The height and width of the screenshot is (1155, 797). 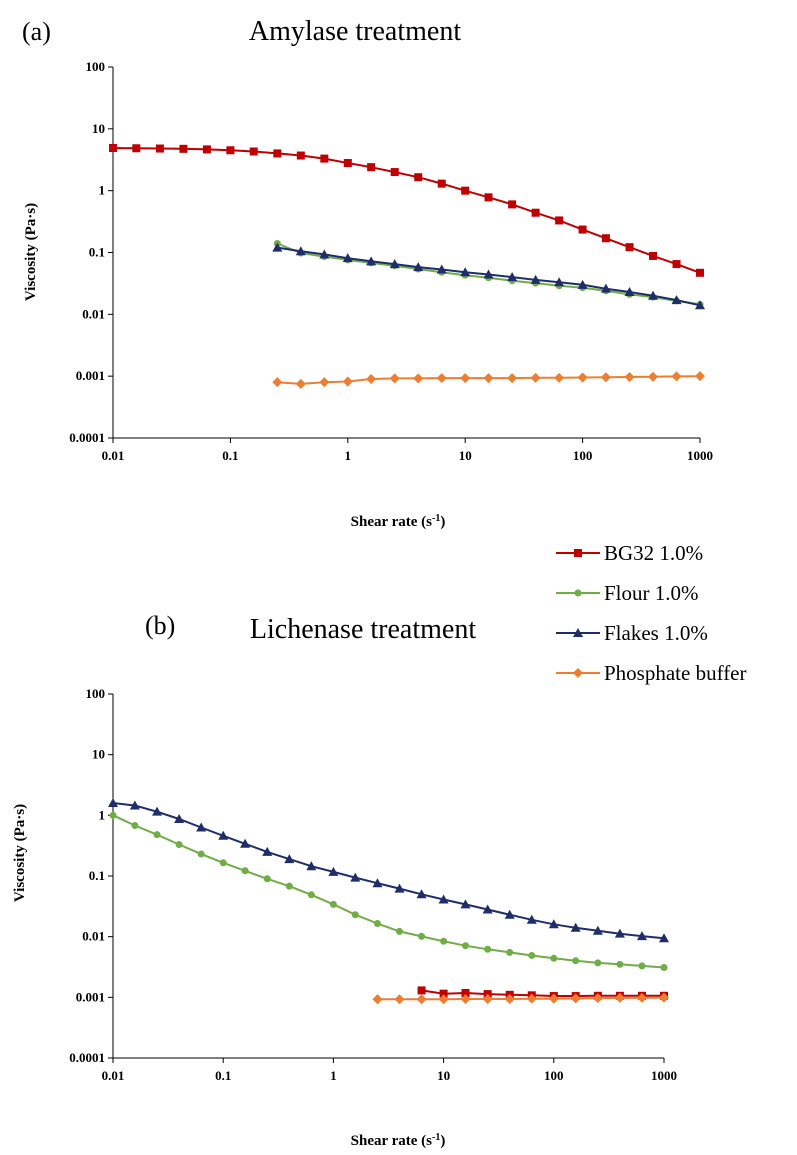 What do you see at coordinates (664, 1075) in the screenshot?
I see `panel-b-x-tick-label: 1000` at bounding box center [664, 1075].